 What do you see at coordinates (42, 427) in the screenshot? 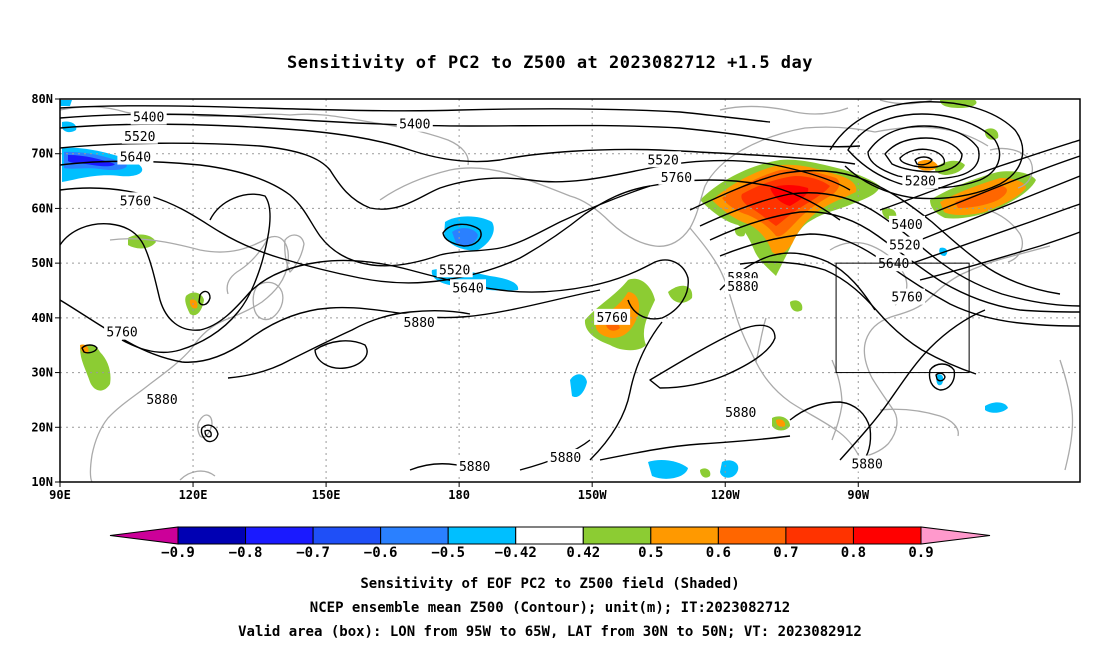
I see `lat-tick-label: 20N` at bounding box center [42, 427].